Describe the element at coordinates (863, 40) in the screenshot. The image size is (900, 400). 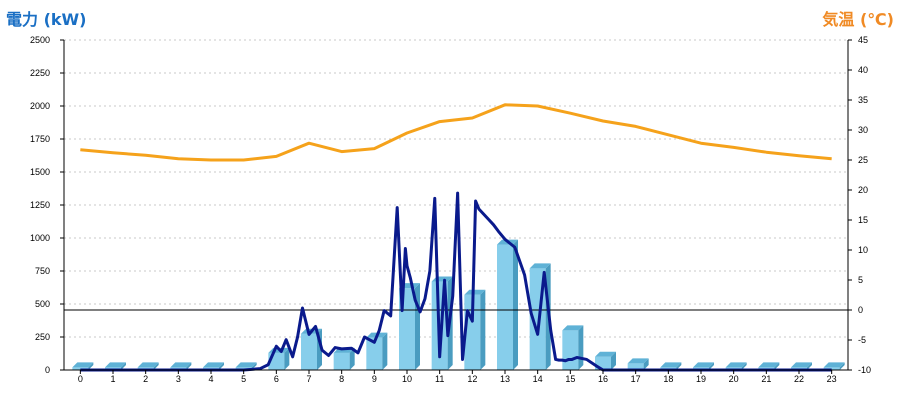
I see `right-tick-label-11: 45` at that location.